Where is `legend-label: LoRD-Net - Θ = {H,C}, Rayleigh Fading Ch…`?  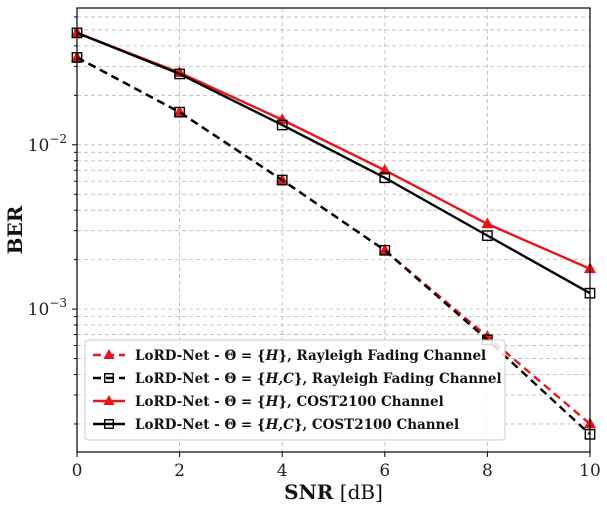
legend-label: LoRD-Net - Θ = {H,C}, Rayleigh Fading Ch… is located at coordinates (318, 379).